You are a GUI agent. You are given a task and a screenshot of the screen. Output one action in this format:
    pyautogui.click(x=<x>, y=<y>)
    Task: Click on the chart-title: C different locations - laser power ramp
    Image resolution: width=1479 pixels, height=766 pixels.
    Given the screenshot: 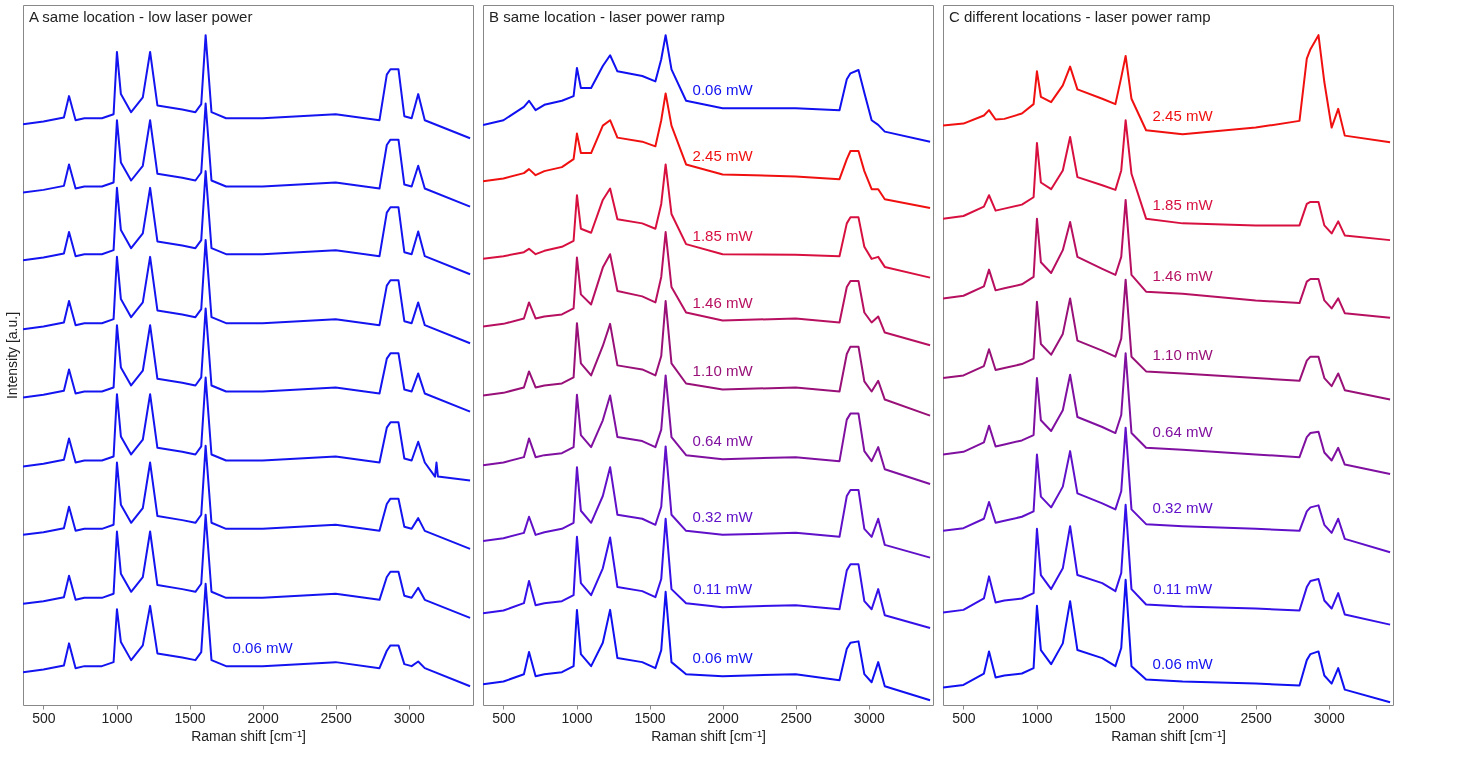 What is the action you would take?
    pyautogui.click(x=1080, y=16)
    